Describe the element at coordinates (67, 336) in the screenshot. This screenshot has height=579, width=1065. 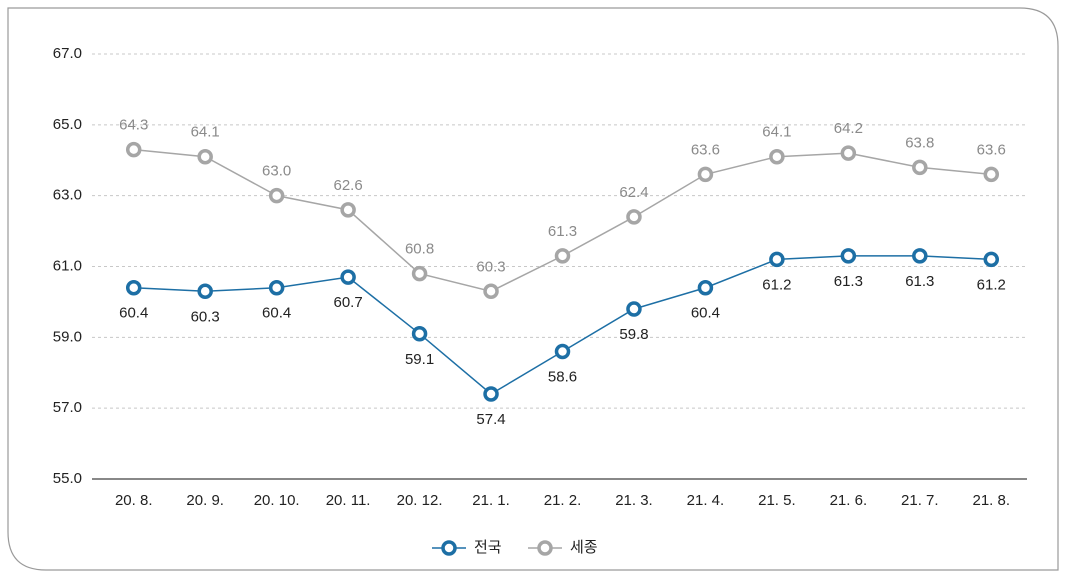
I see `y-tick-label: 59.0` at that location.